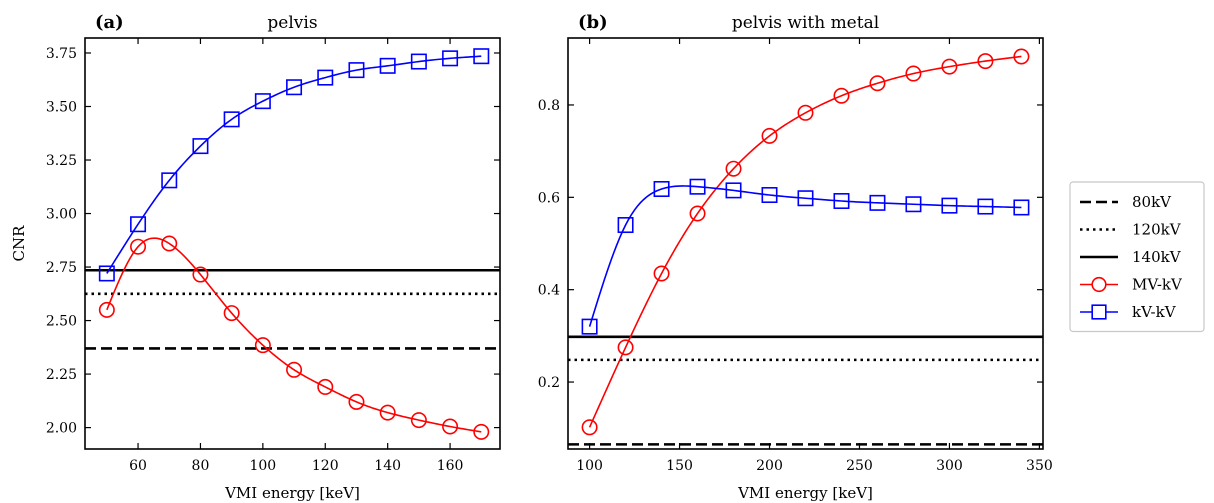 Image resolution: width=1214 pixels, height=503 pixels. Describe the element at coordinates (292, 23) in the screenshot. I see `panel-title: pelvis` at that location.